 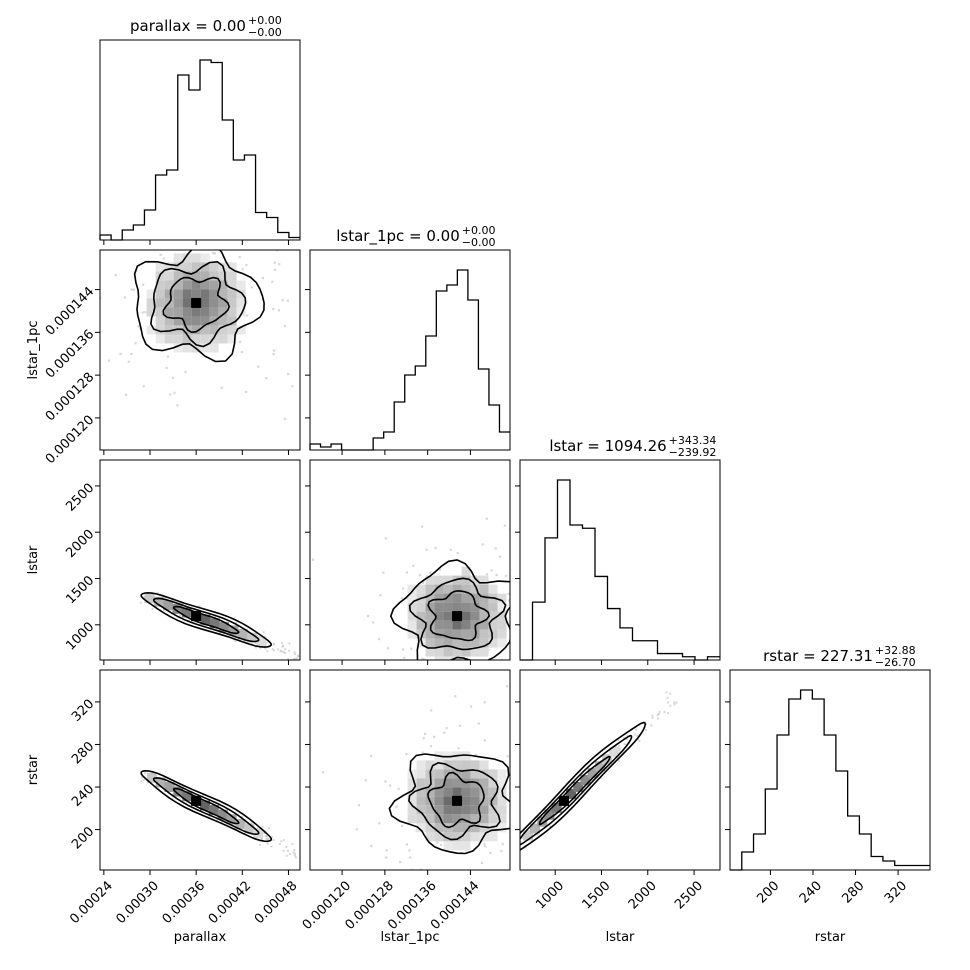 What do you see at coordinates (80, 544) in the screenshot?
I see `y-tick-label: 2000` at bounding box center [80, 544].